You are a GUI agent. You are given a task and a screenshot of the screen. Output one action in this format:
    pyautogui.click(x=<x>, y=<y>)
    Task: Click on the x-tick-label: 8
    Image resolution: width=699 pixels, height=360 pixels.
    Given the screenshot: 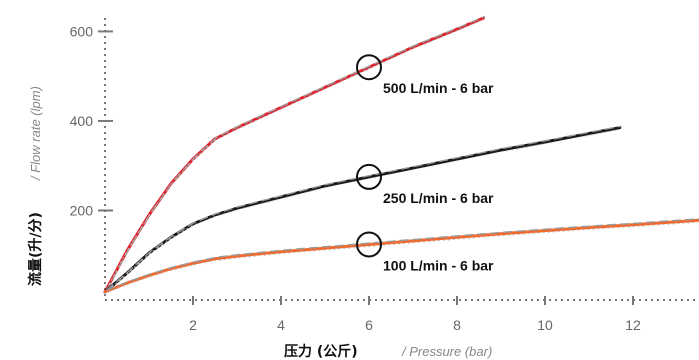 What is the action you would take?
    pyautogui.click(x=457, y=325)
    